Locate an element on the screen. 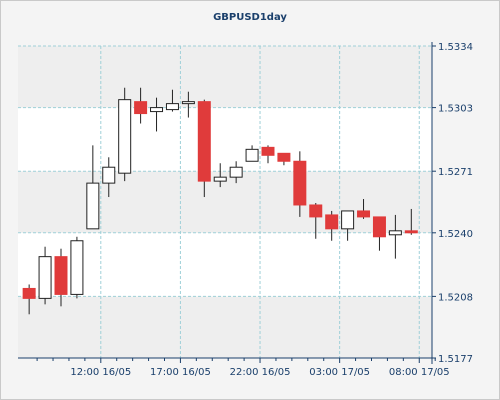 The width and height of the screenshot is (500, 400). x-tick-label: 17:00 16/05 is located at coordinates (180, 372).